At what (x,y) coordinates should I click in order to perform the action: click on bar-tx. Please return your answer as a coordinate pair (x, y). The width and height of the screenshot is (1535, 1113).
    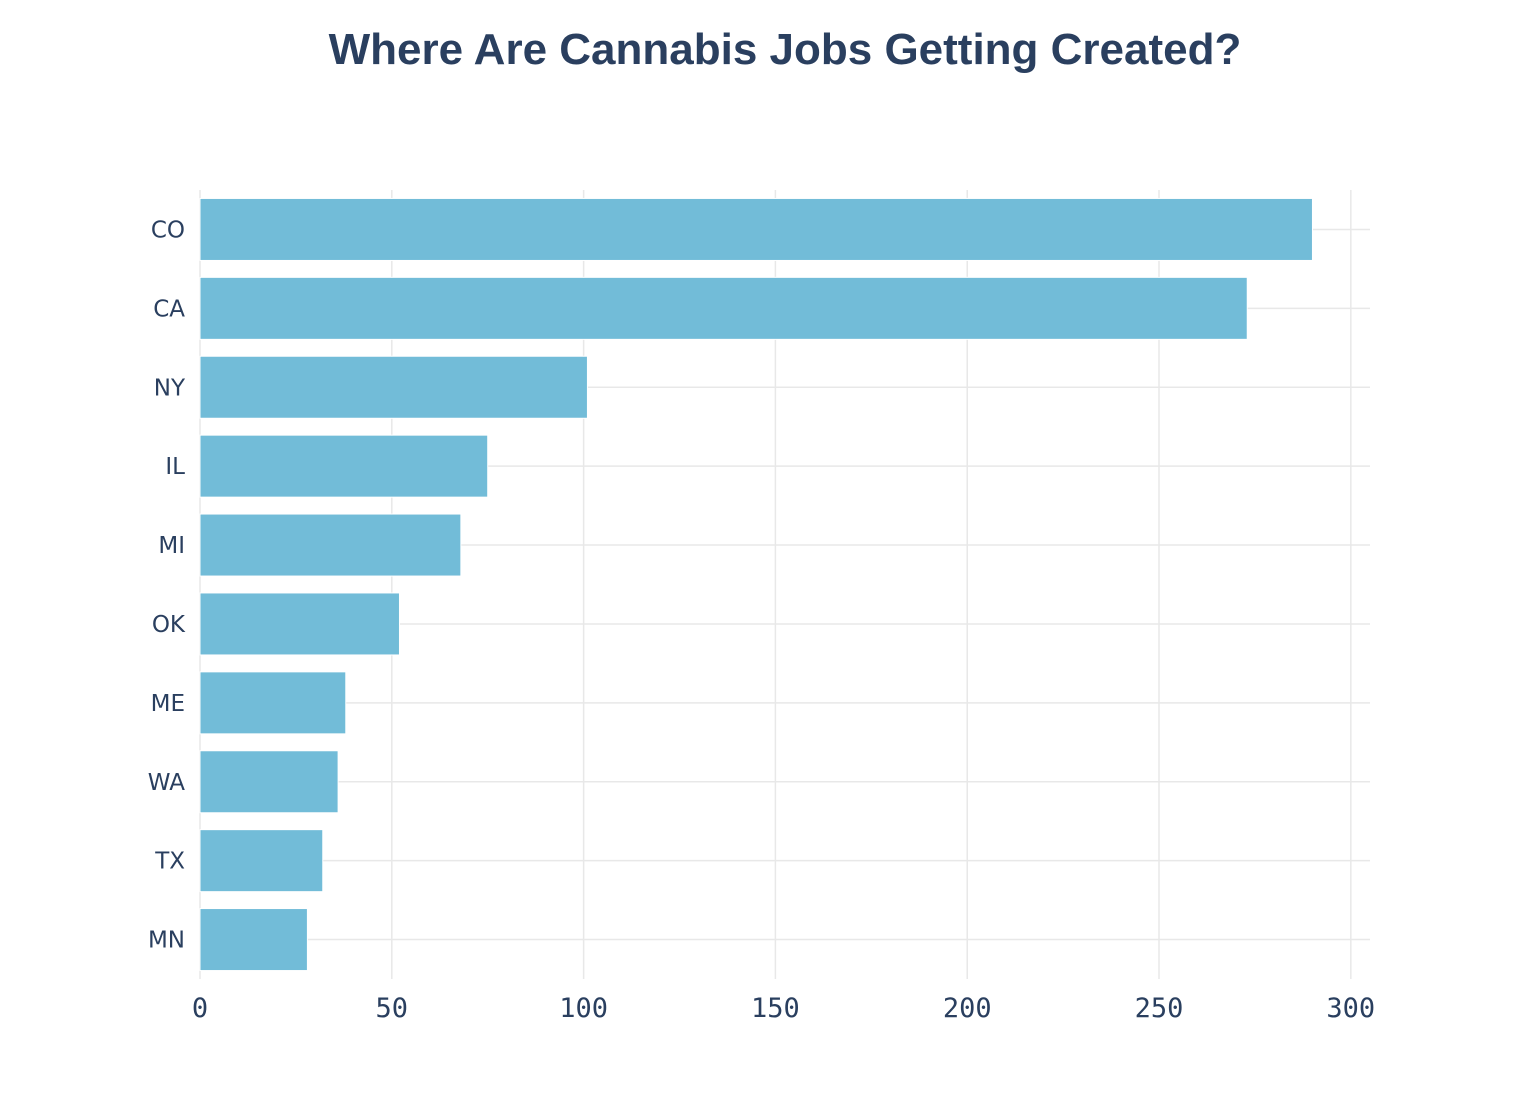
    Looking at the image, I should click on (261, 861).